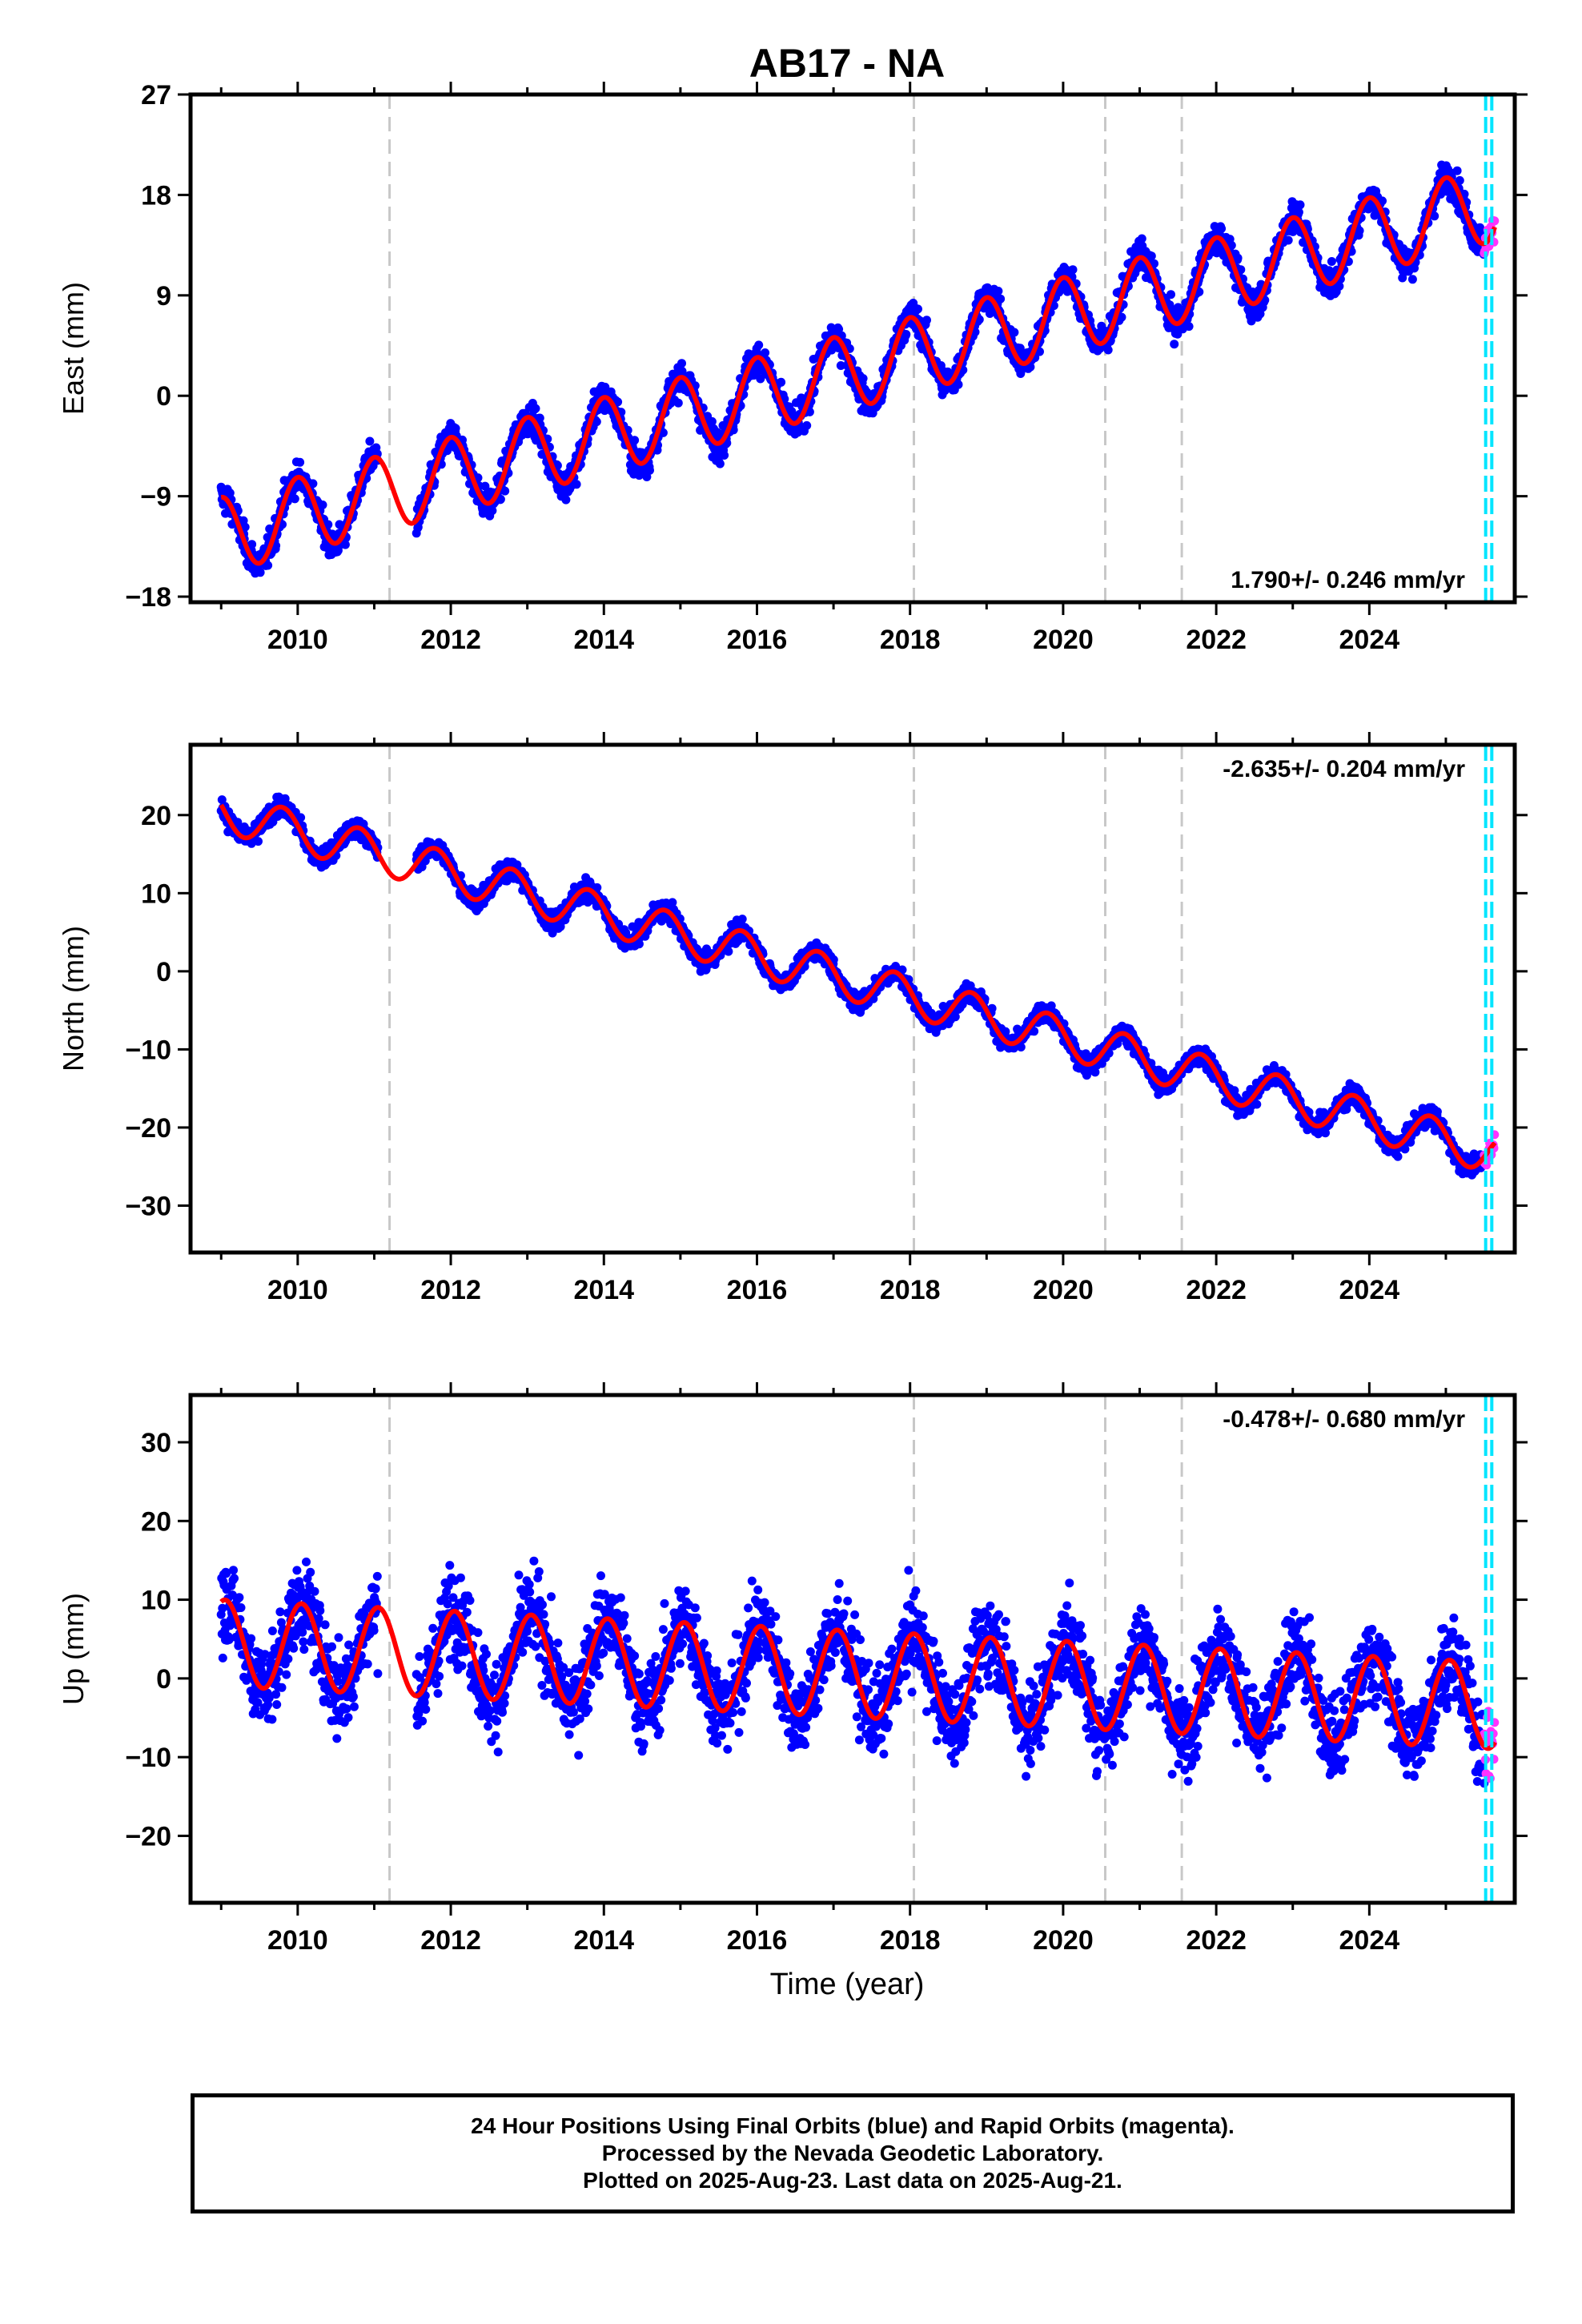 The height and width of the screenshot is (2324, 1582). What do you see at coordinates (603, 640) in the screenshot?
I see `x-tick-label: 2014` at bounding box center [603, 640].